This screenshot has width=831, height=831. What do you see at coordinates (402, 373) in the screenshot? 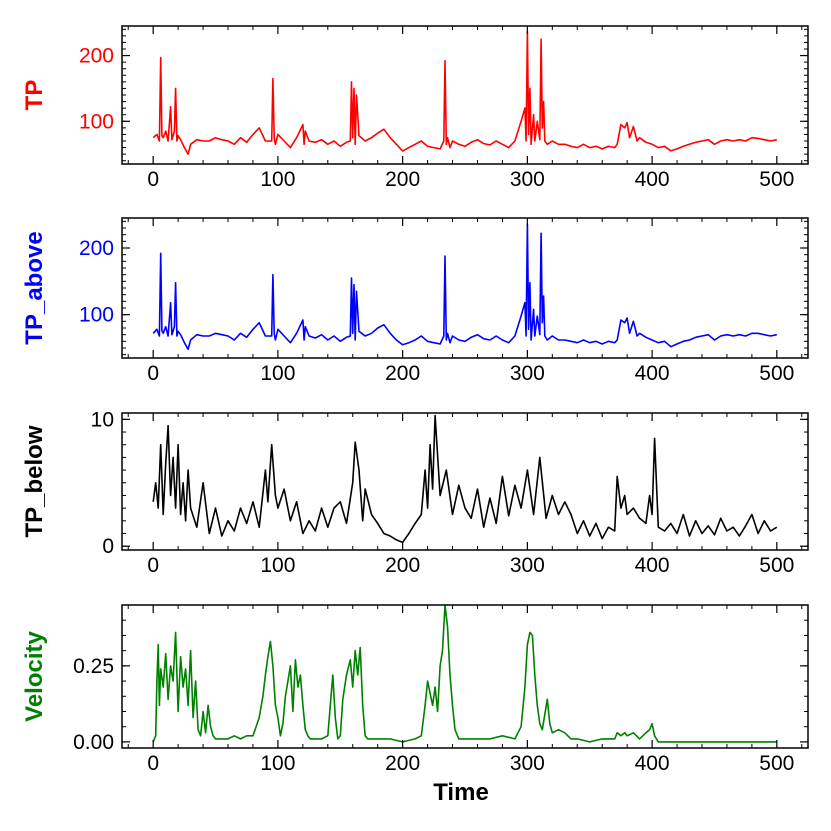
I see `tp-above-x-tick-label: 200` at bounding box center [402, 373].